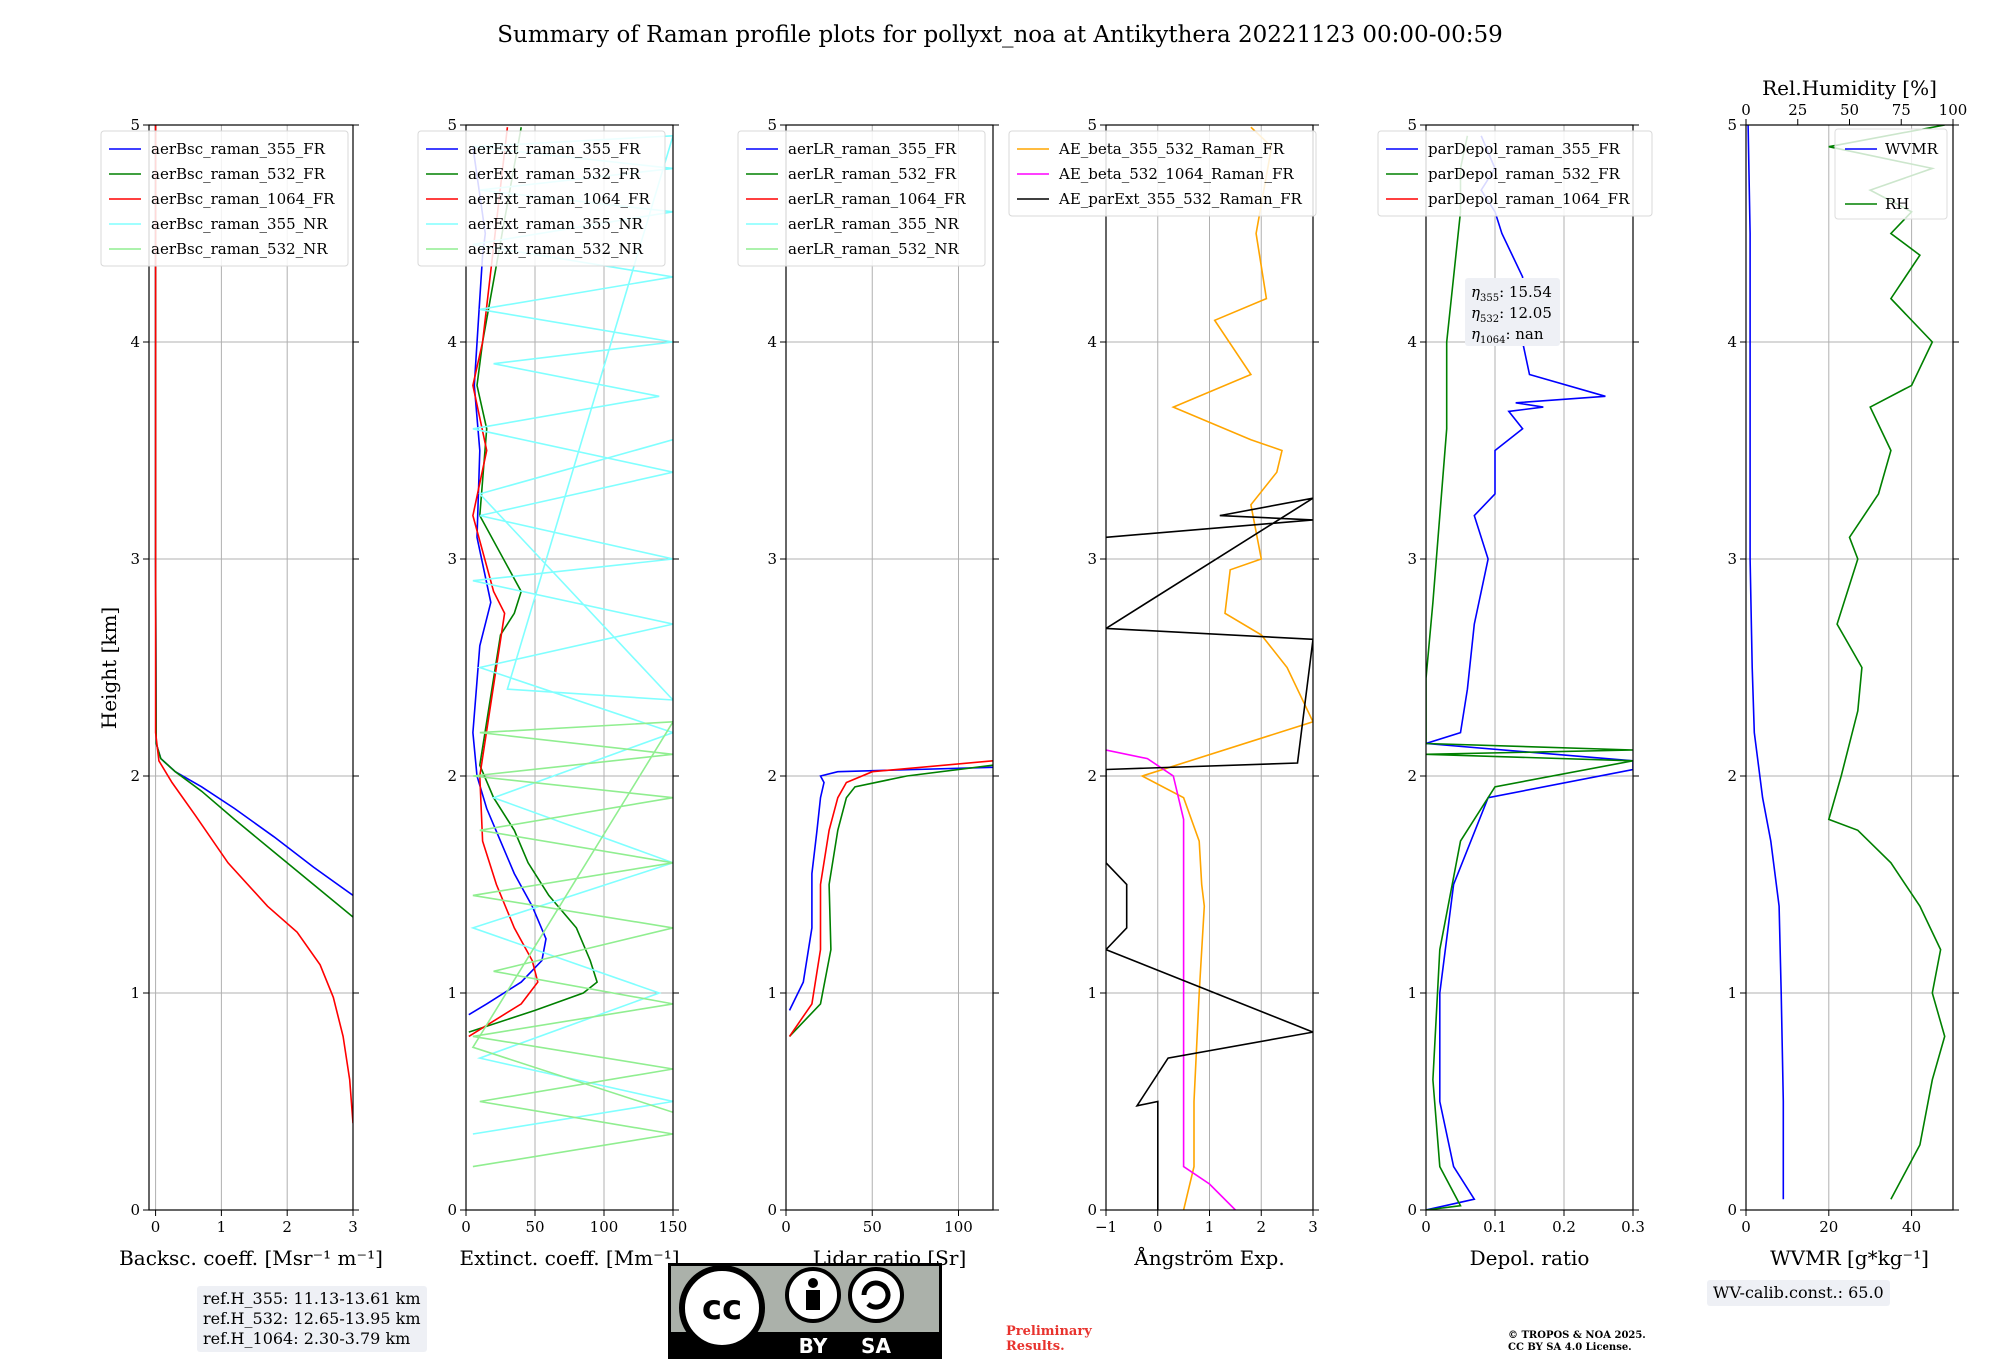  What do you see at coordinates (873, 224) in the screenshot?
I see `legend-label: aerLR_raman_355_NR` at bounding box center [873, 224].